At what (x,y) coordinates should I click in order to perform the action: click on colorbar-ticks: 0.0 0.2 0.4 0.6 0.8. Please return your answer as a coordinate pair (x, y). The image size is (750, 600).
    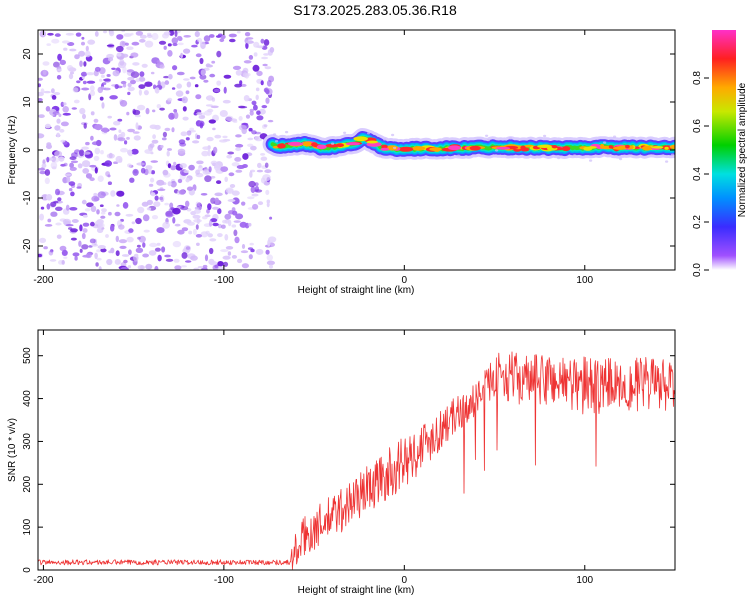
    Looking at the image, I should click on (700, 174).